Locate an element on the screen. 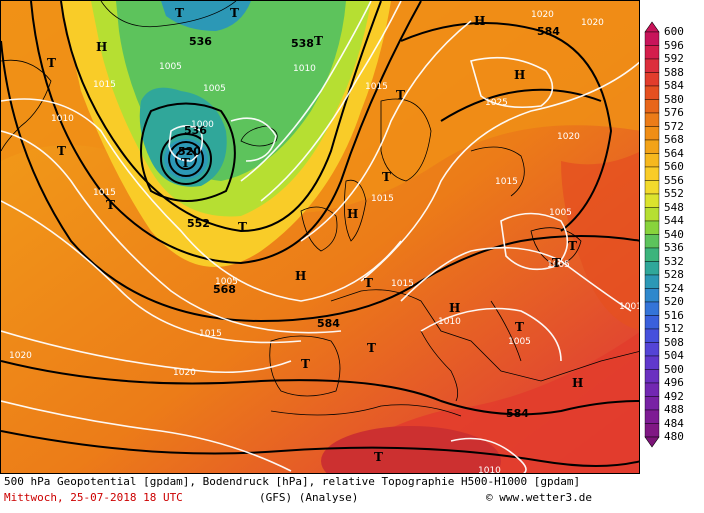 This screenshot has width=704, height=513. legend-arrow-top is located at coordinates (652, 27).